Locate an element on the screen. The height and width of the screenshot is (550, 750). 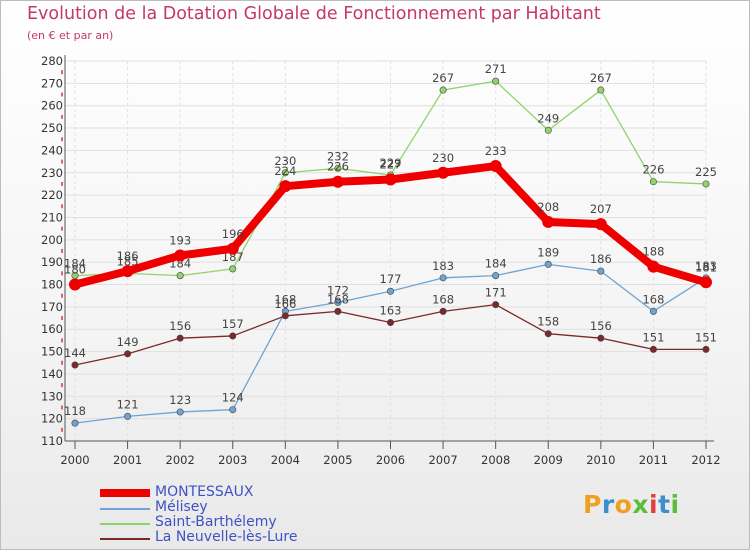
data-label-saint-barthelemy: 184 is located at coordinates (75, 264).